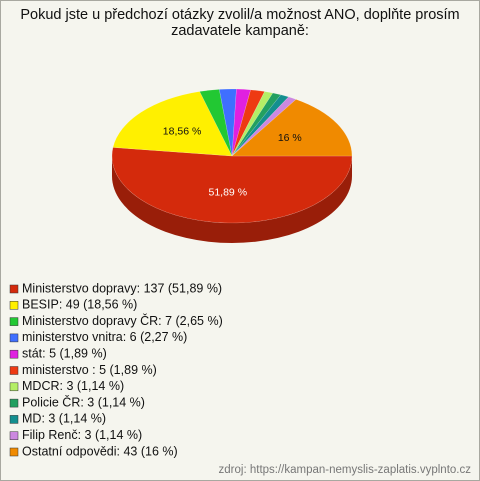 Image resolution: width=480 pixels, height=481 pixels. Describe the element at coordinates (64, 419) in the screenshot. I see `legend-label: MD: 3 (1,14 %)` at that location.